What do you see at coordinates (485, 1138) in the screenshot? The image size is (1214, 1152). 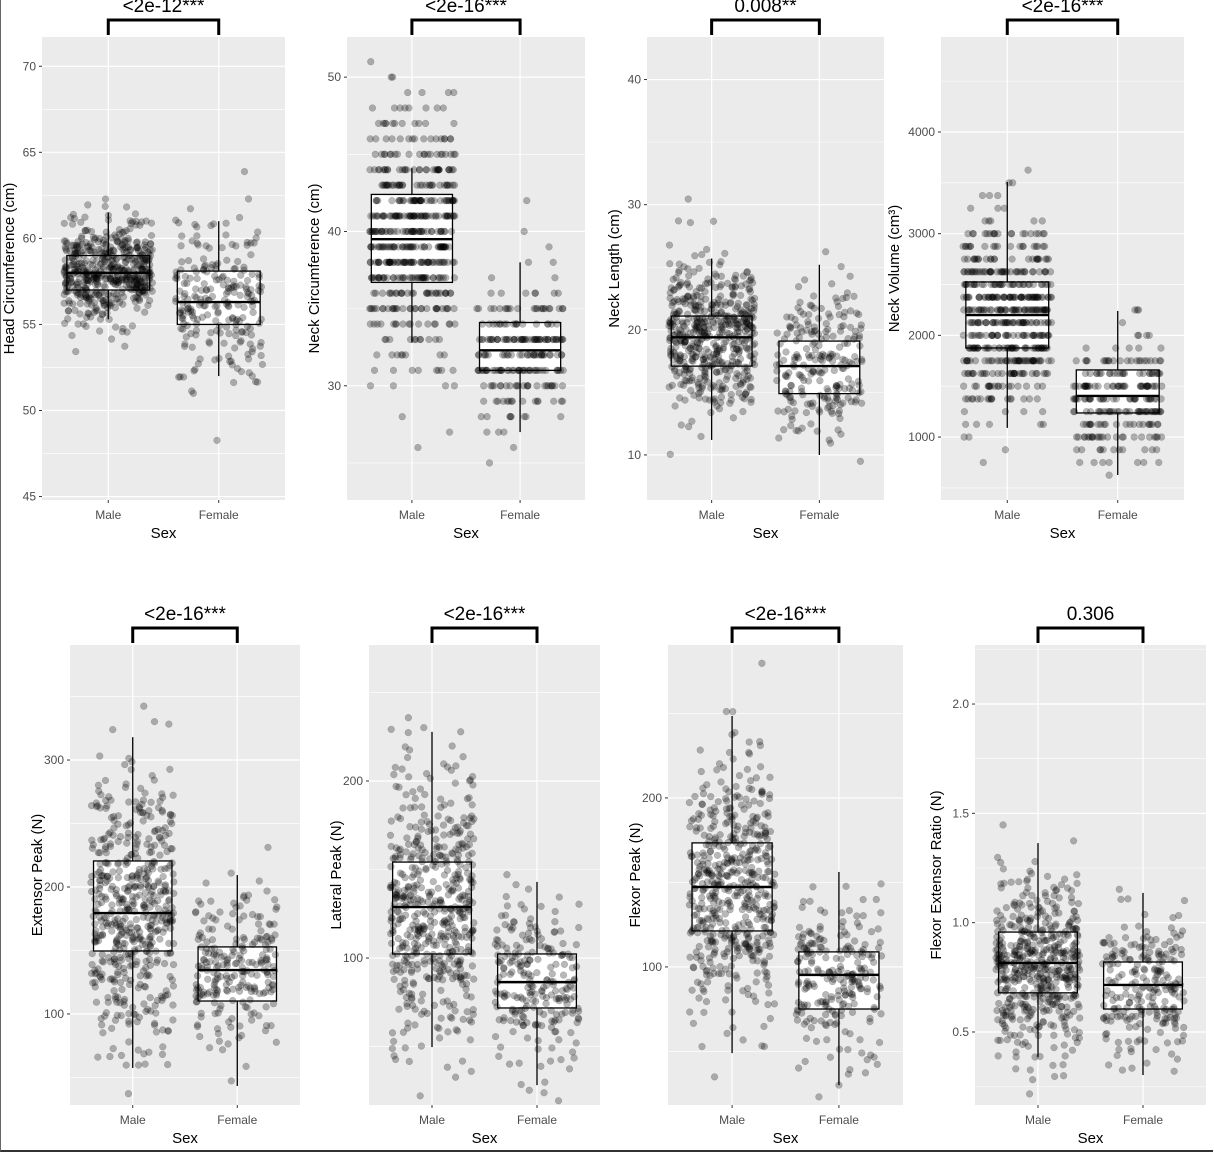 I see `x-axis-label: Sex` at bounding box center [485, 1138].